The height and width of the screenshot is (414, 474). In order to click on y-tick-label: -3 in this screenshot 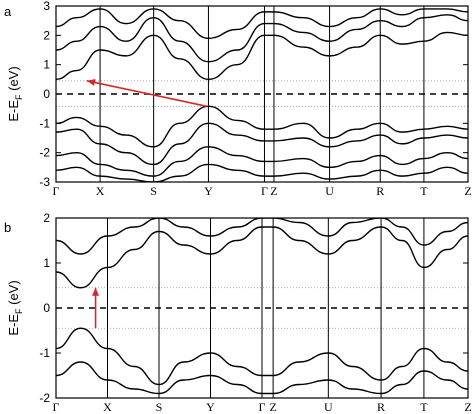, I will do `click(44, 182)`.